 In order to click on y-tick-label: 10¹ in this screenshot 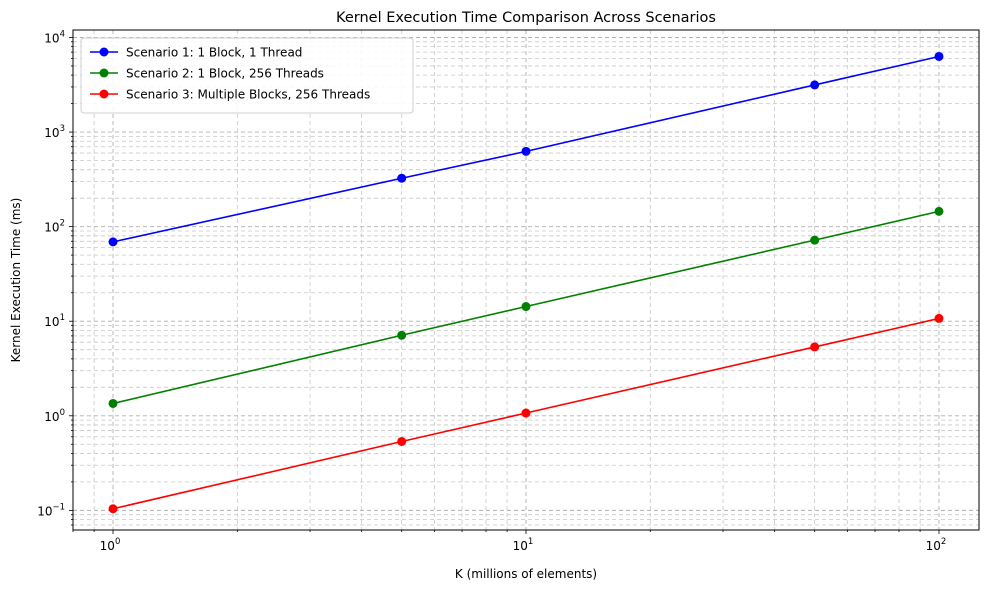, I will do `click(54, 321)`.